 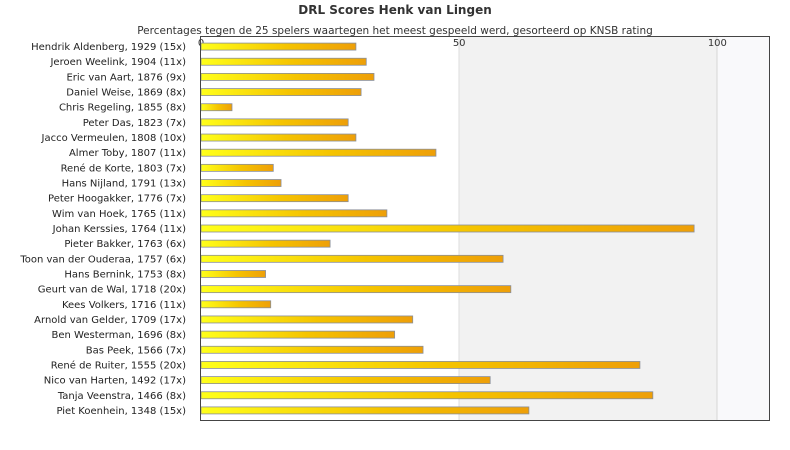 What do you see at coordinates (717, 43) in the screenshot?
I see `x-tick-label: 100` at bounding box center [717, 43].